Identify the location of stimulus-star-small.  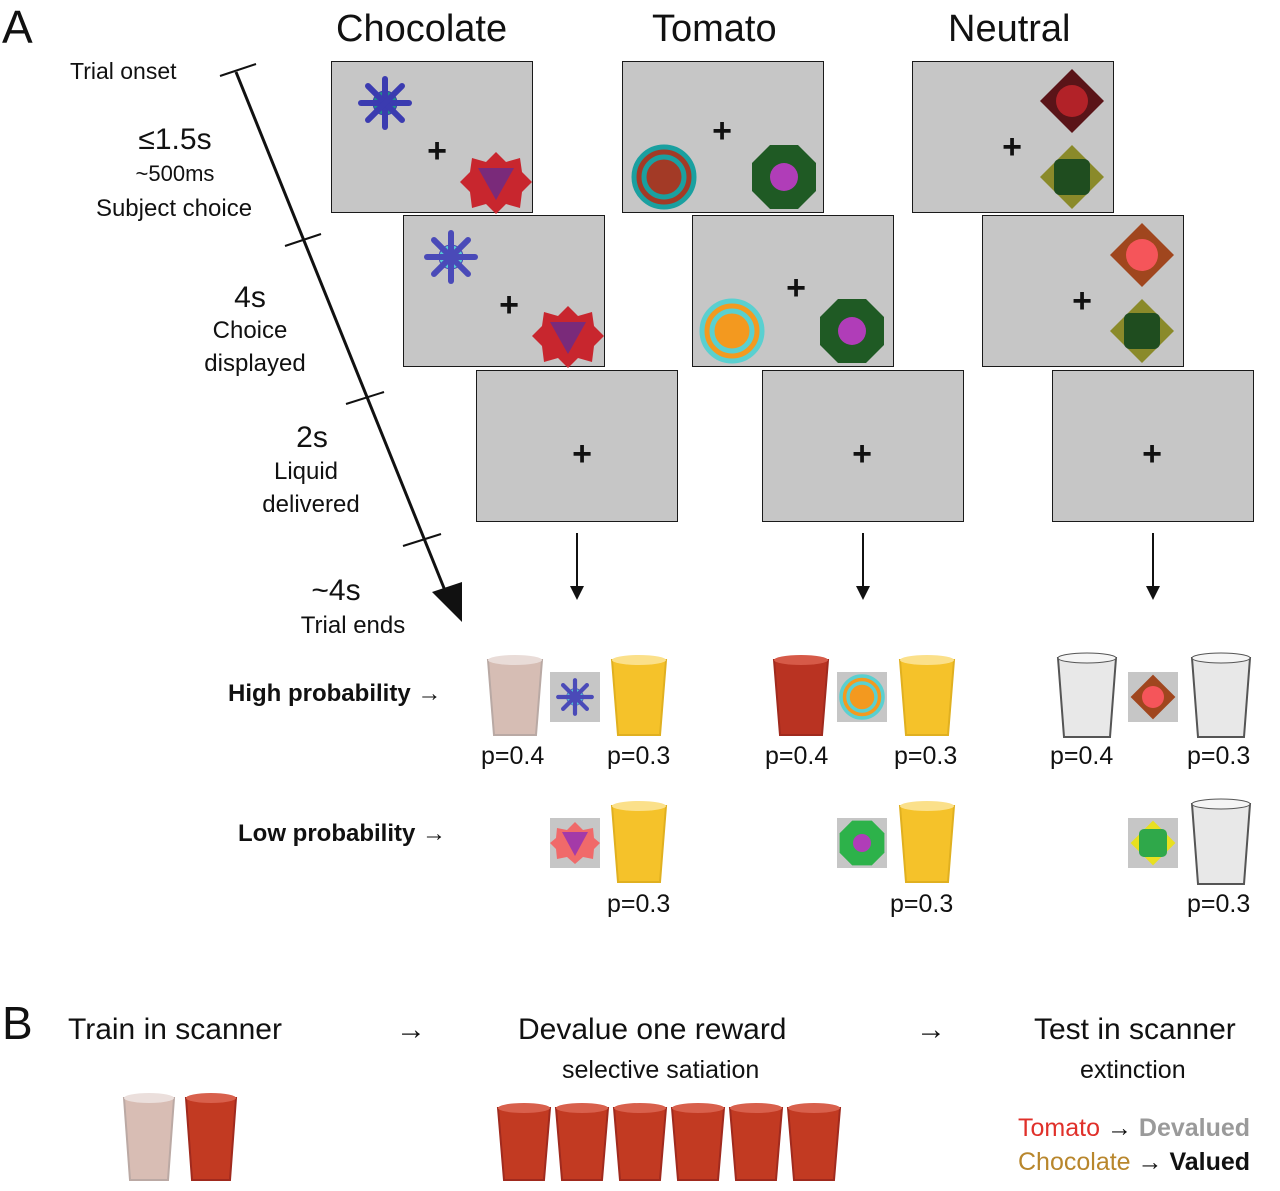
(575, 843).